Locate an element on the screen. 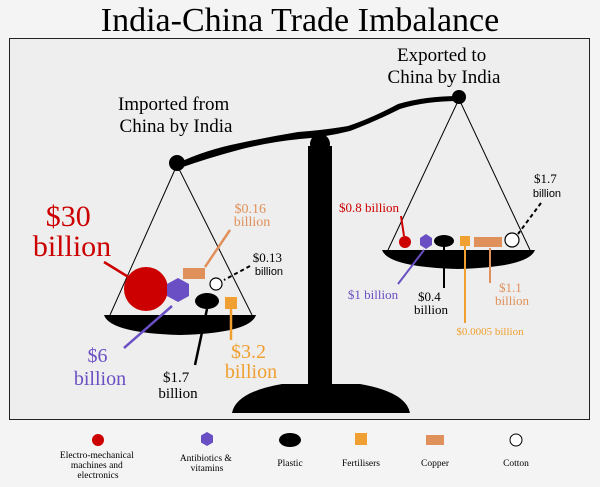 Image resolution: width=600 pixels, height=487 pixels. import-electro-label: $30 billion is located at coordinates (72, 231).